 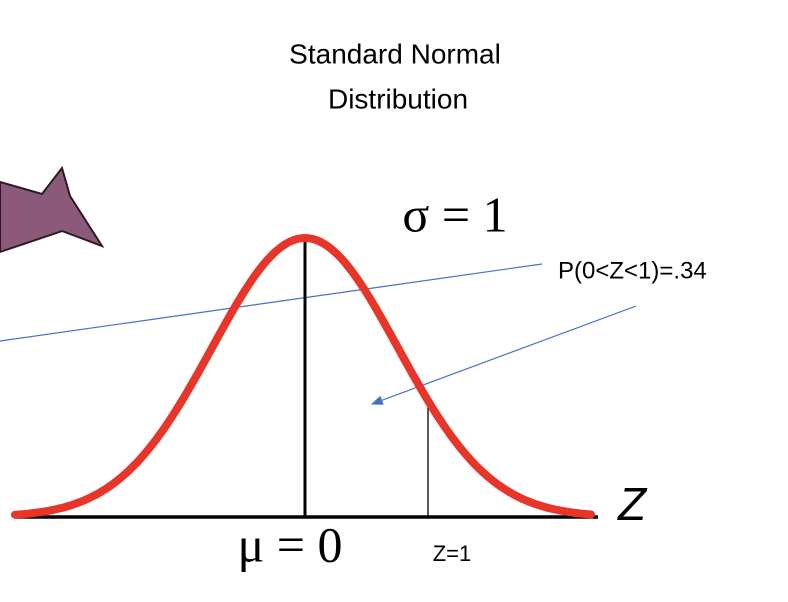 I want to click on pointer-line, so click(x=271, y=302).